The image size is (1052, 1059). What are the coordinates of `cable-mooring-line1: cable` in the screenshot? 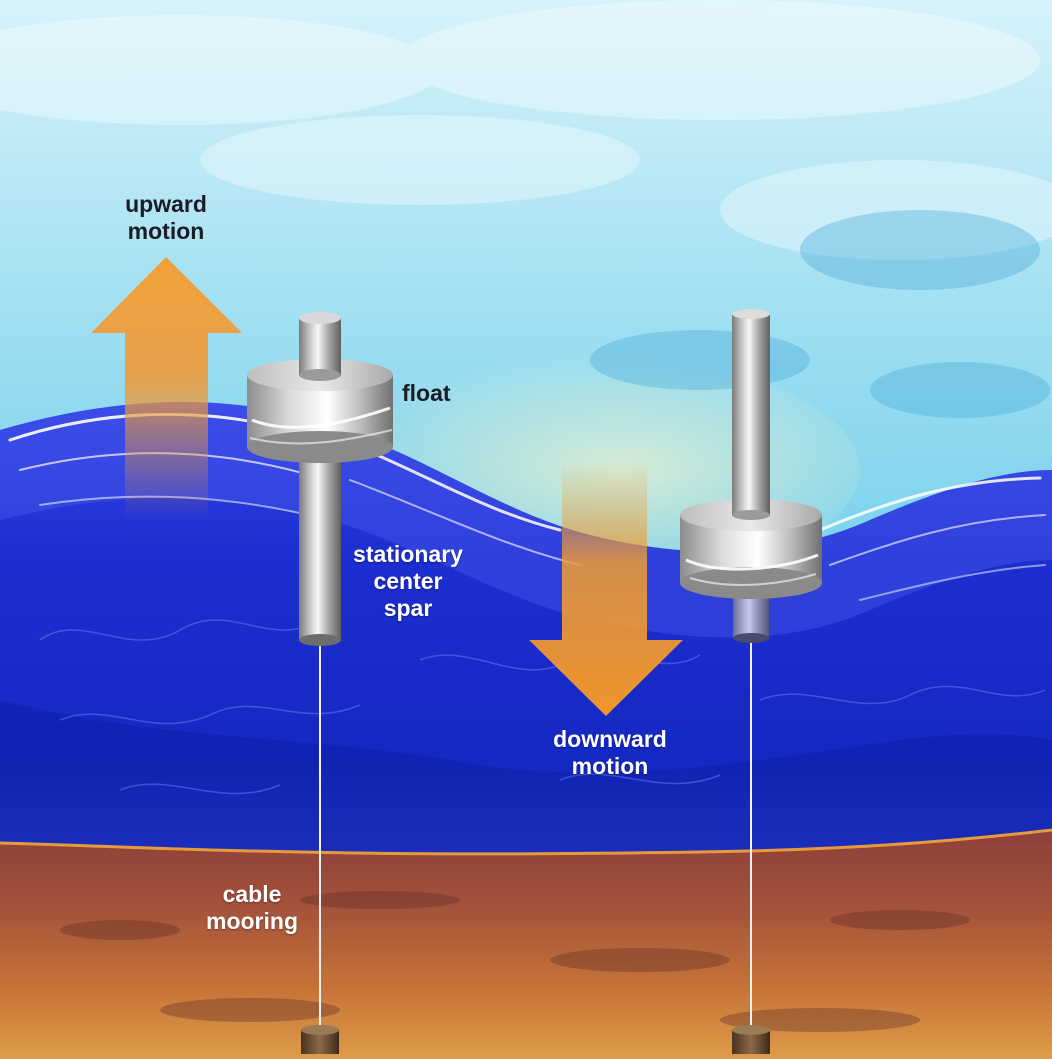 It's located at (252, 894).